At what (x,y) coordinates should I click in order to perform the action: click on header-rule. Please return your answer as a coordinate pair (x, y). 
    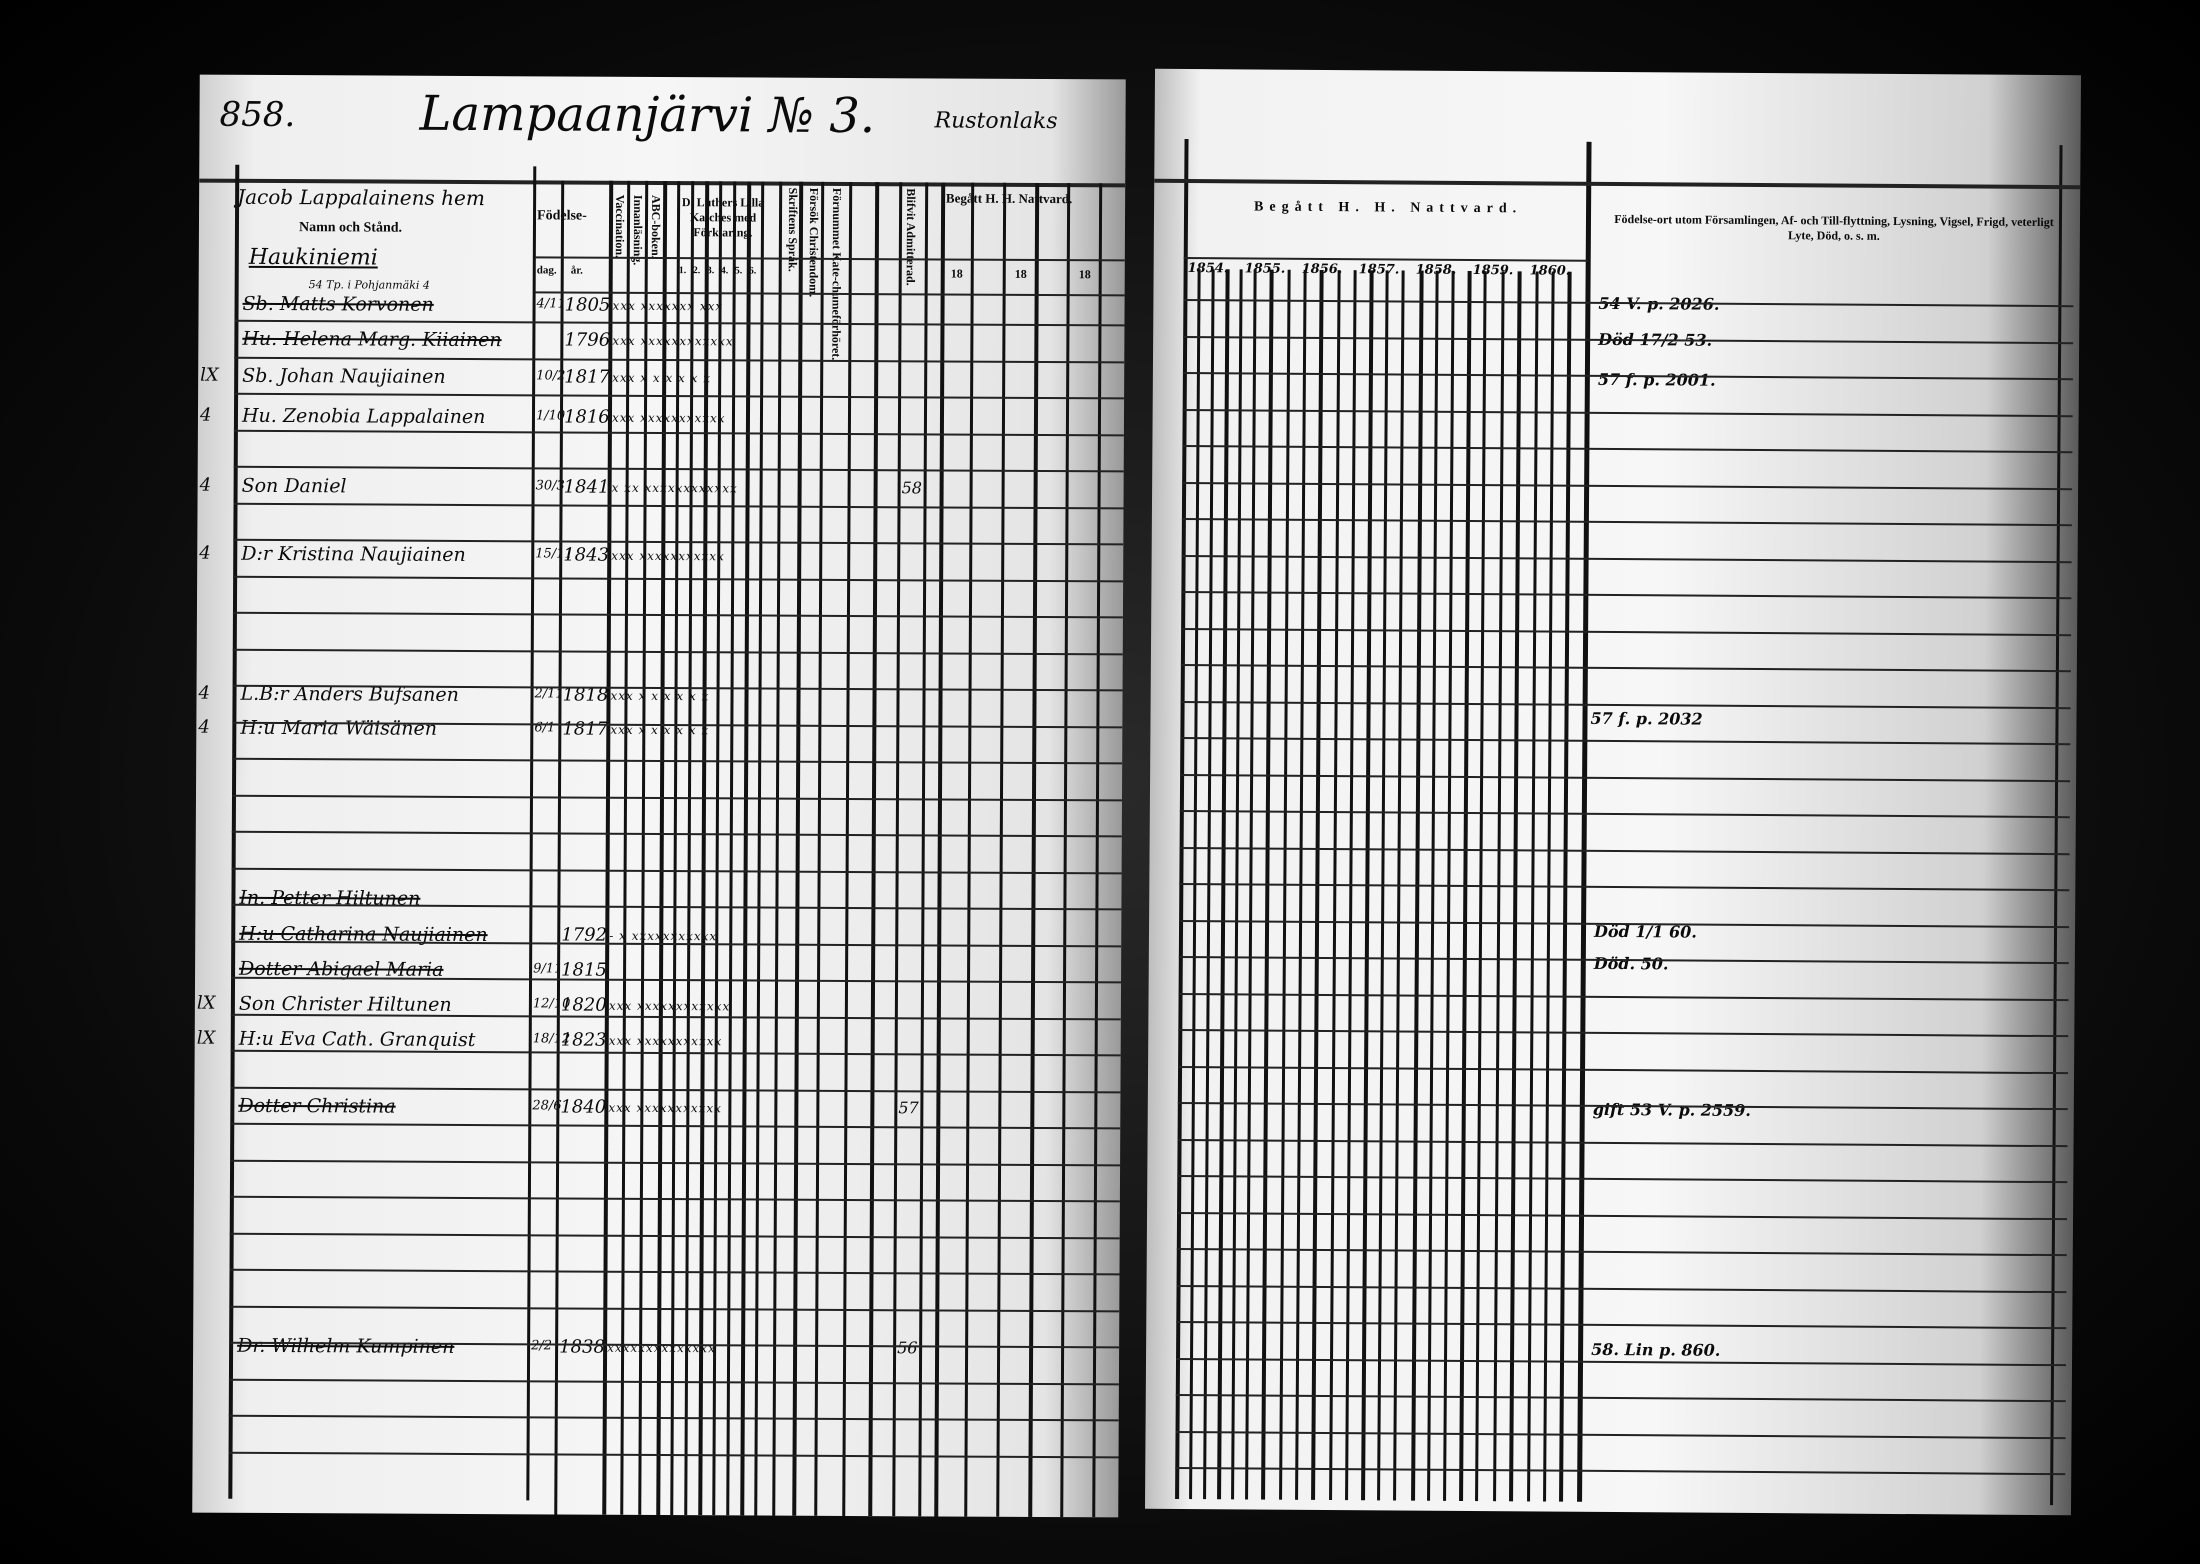
    Looking at the image, I should click on (1617, 184).